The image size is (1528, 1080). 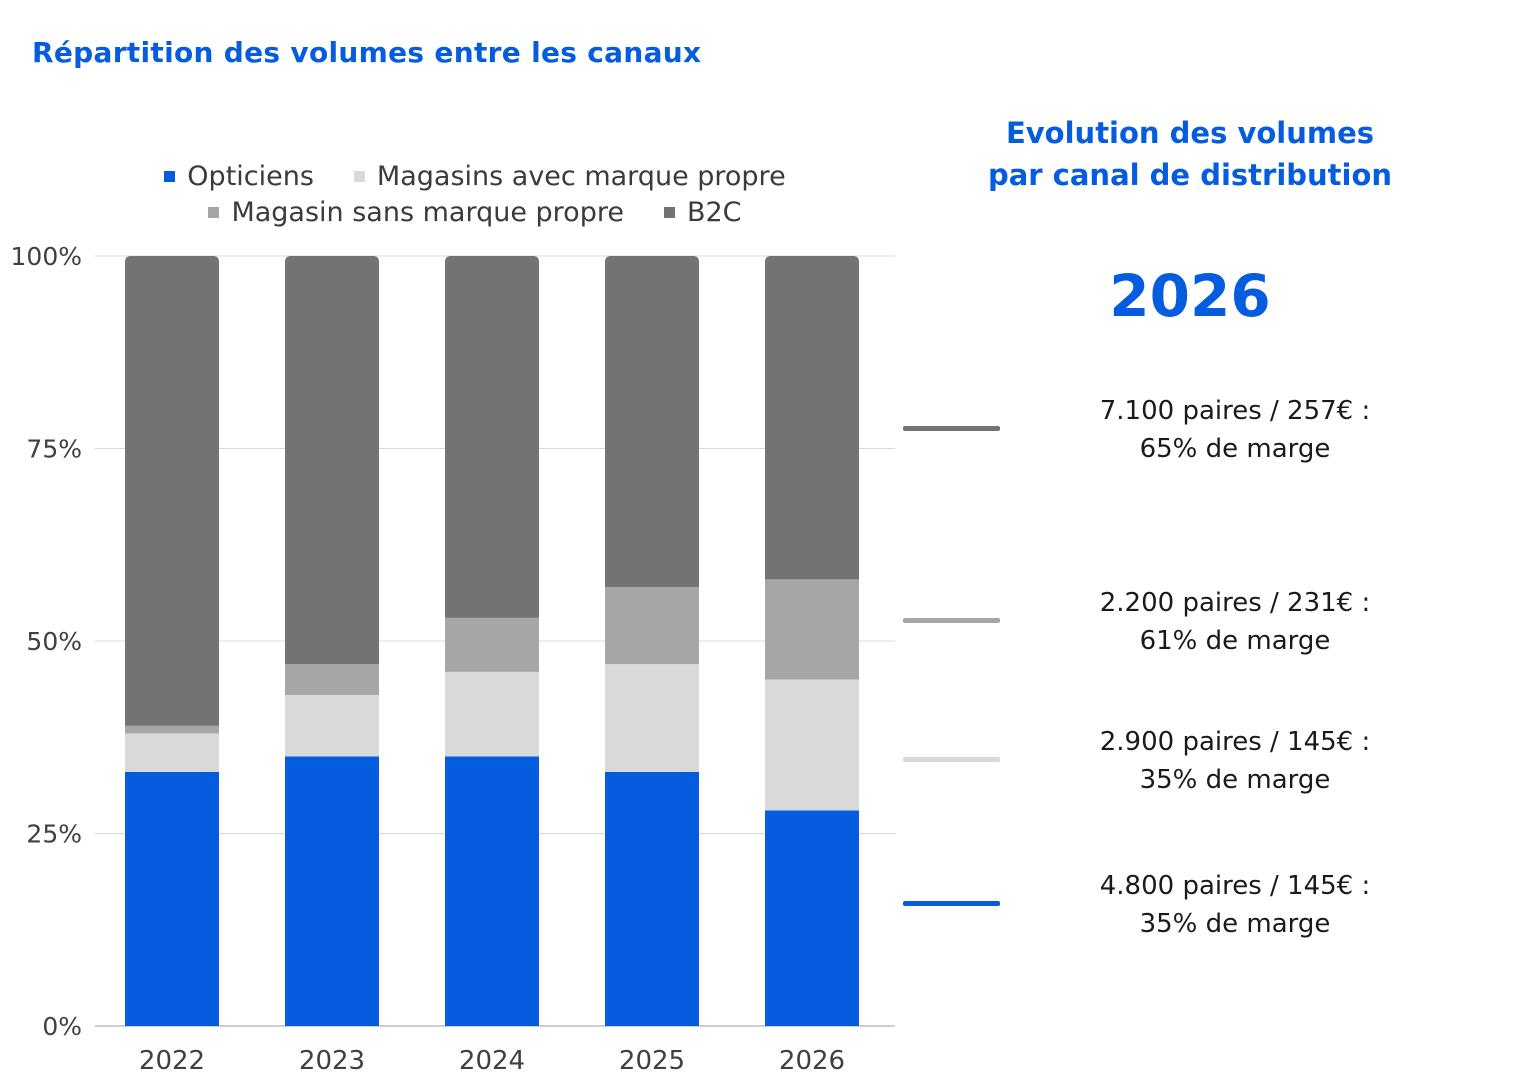 I want to click on summary-magasin-sans-marque-line2: 61% de marge, so click(x=1235, y=641).